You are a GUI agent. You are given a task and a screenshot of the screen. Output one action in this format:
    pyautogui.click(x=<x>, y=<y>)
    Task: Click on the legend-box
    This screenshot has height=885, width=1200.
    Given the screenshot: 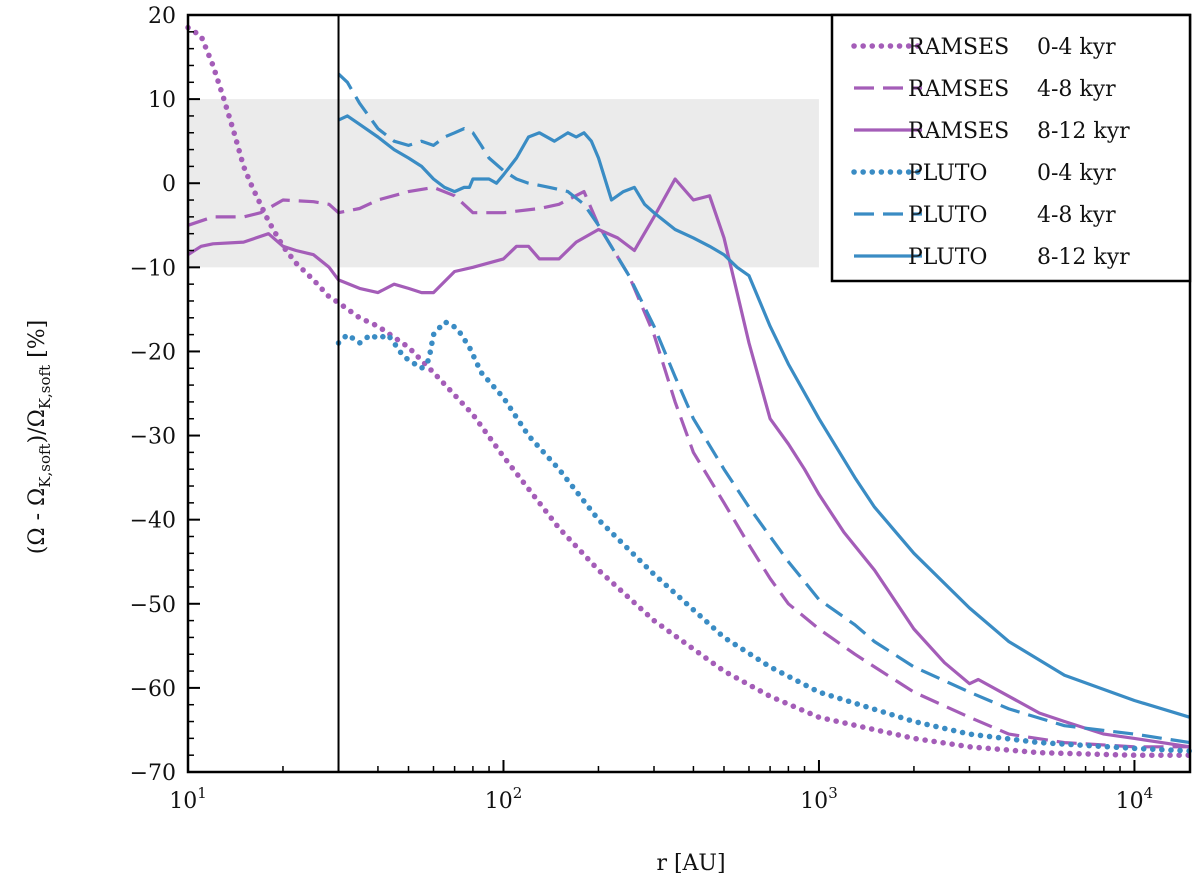 What is the action you would take?
    pyautogui.click(x=1011, y=148)
    